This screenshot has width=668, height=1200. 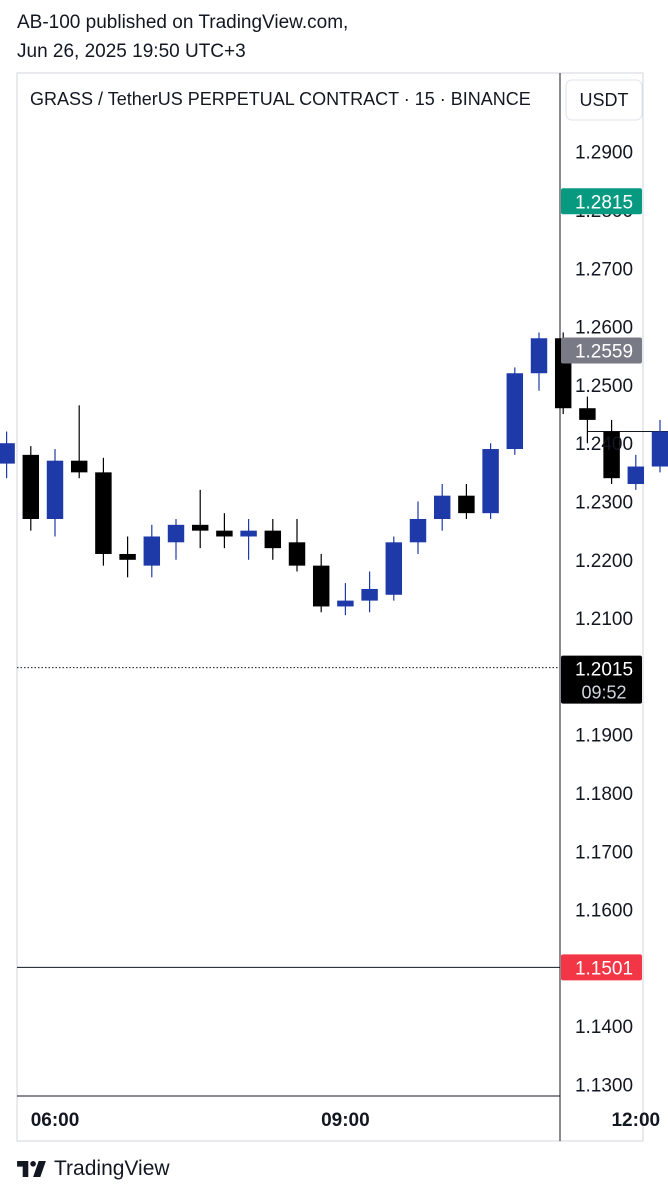 I want to click on stop-price-tag-label: 1.2815, so click(x=604, y=202).